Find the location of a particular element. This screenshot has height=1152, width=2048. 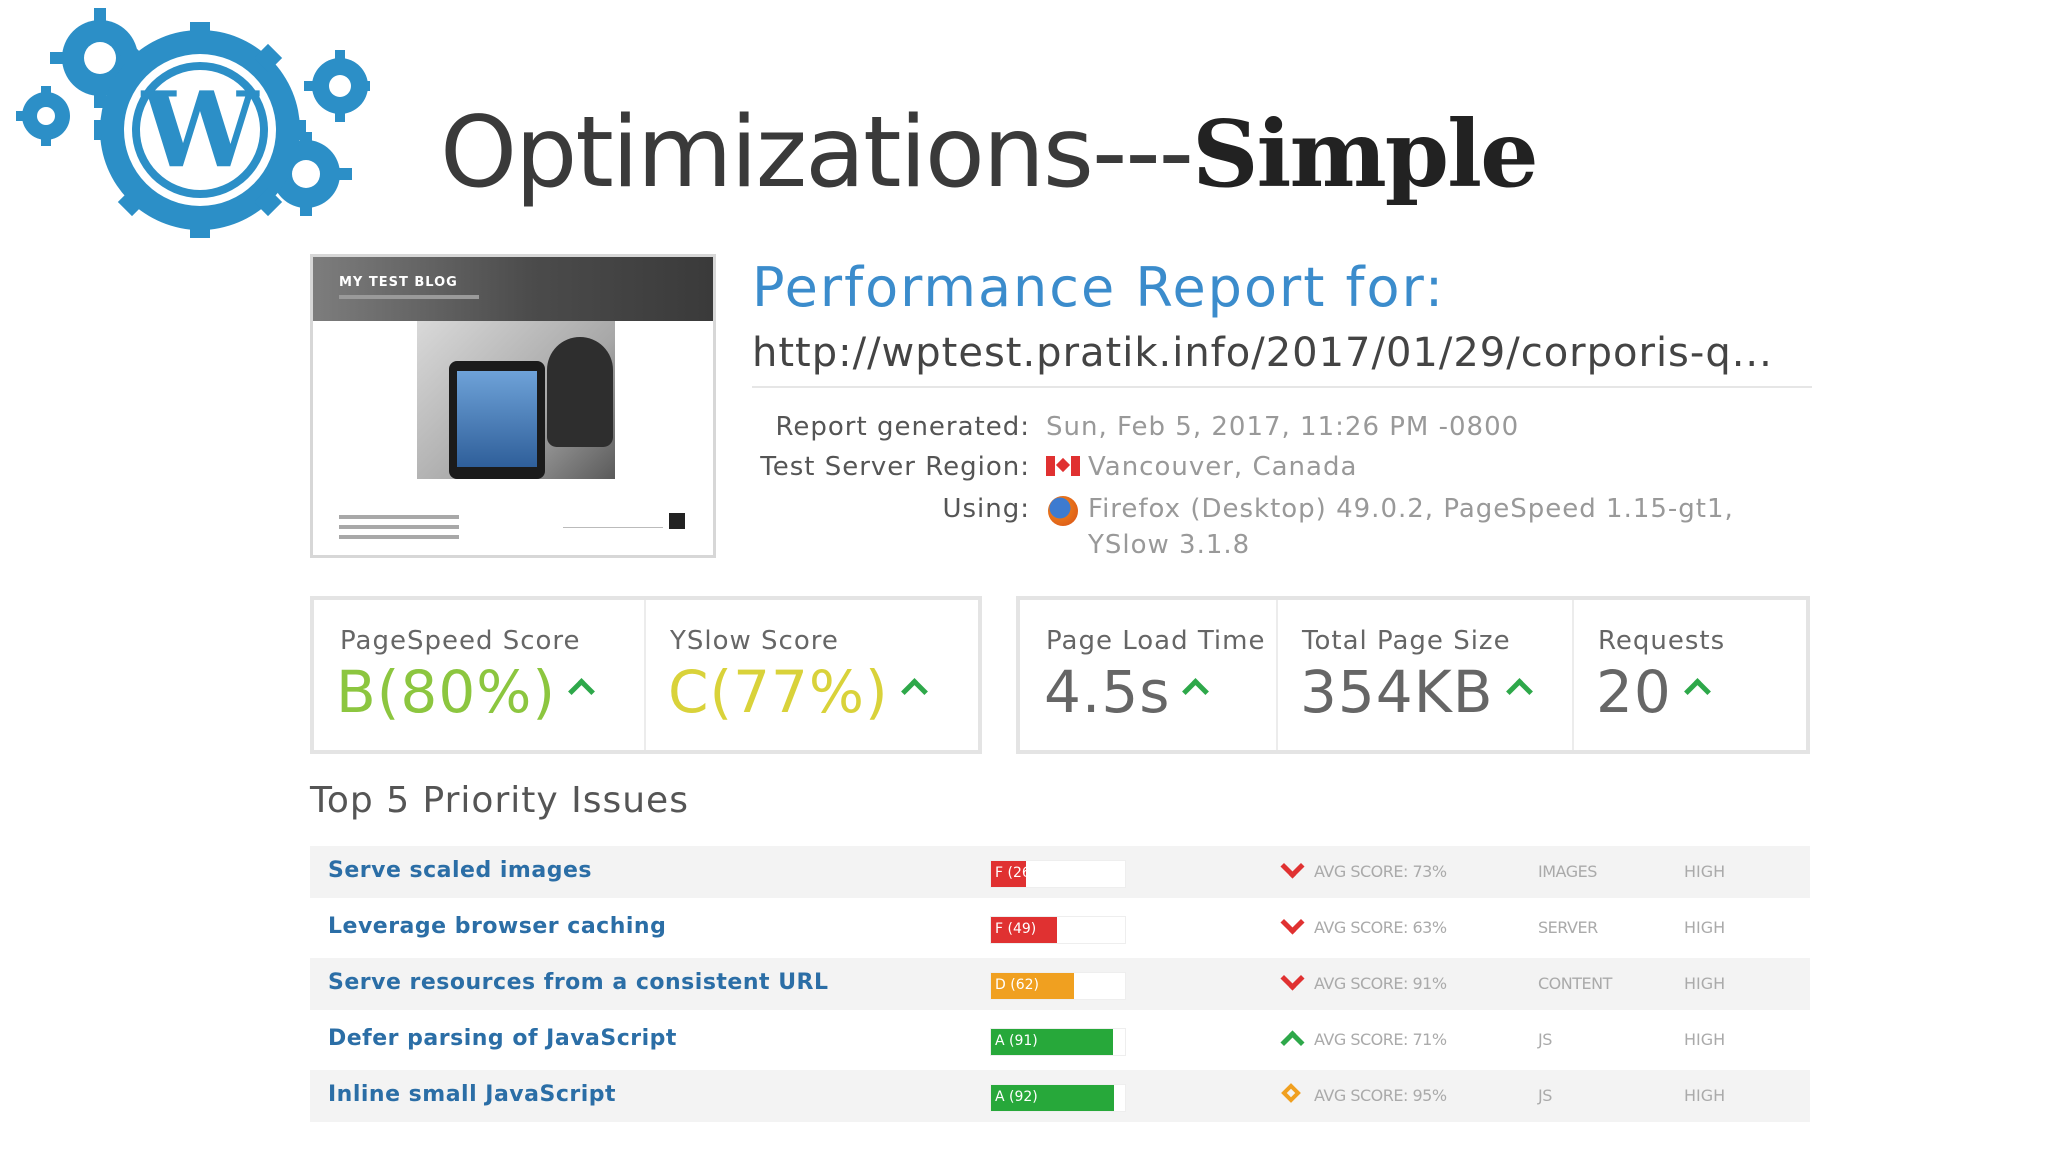

issue-avg-score: AVG SCORE: 73% is located at coordinates (1380, 871).